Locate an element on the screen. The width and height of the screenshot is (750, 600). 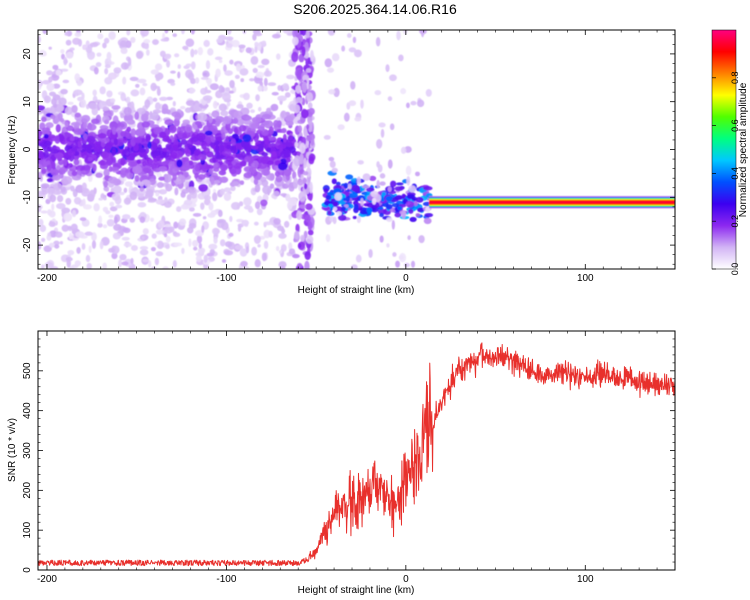
spectrogram-ylabel: Frequency (Hz) is located at coordinates (12, 150).